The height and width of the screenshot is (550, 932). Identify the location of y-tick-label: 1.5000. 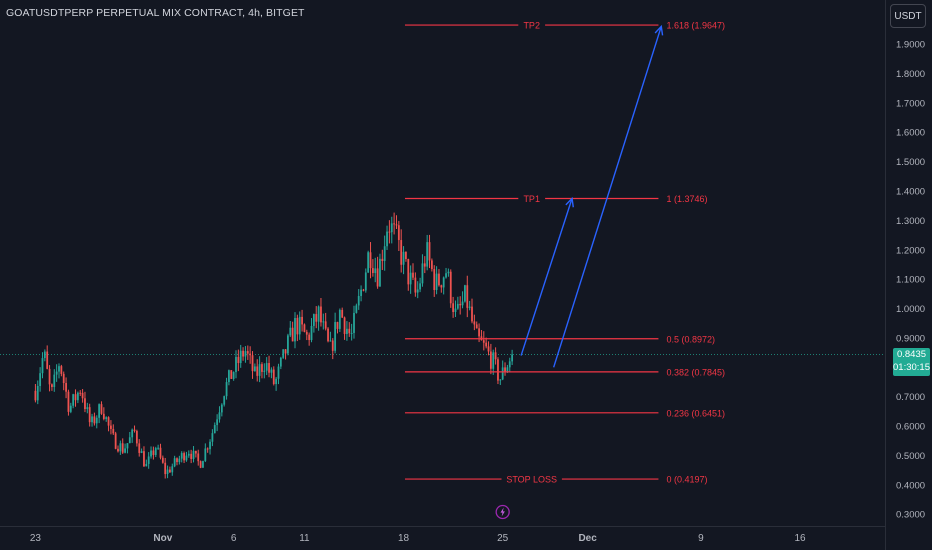
(910, 162).